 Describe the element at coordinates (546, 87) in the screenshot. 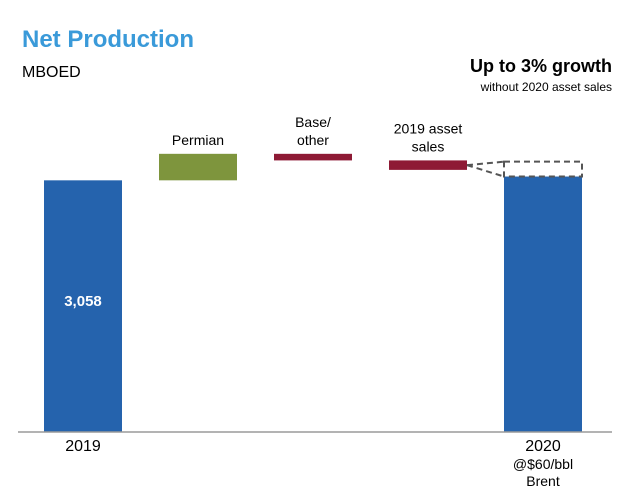

I see `growth-callout-subtitle: without 2020 asset sales` at that location.